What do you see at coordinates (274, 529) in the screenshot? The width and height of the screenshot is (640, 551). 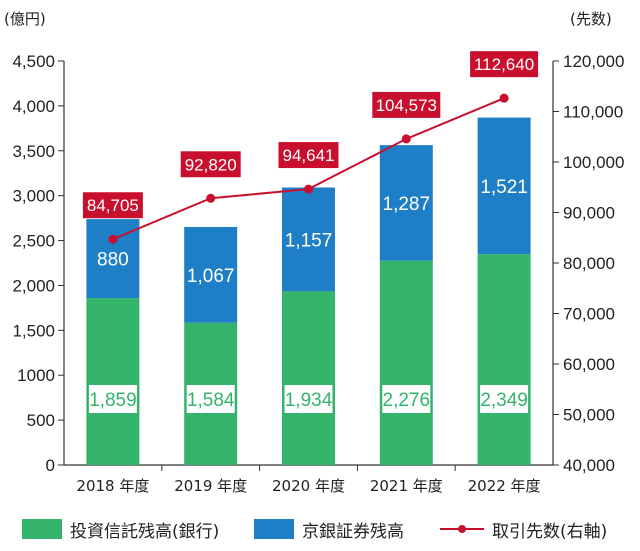 I see `legend-swatch-securities` at bounding box center [274, 529].